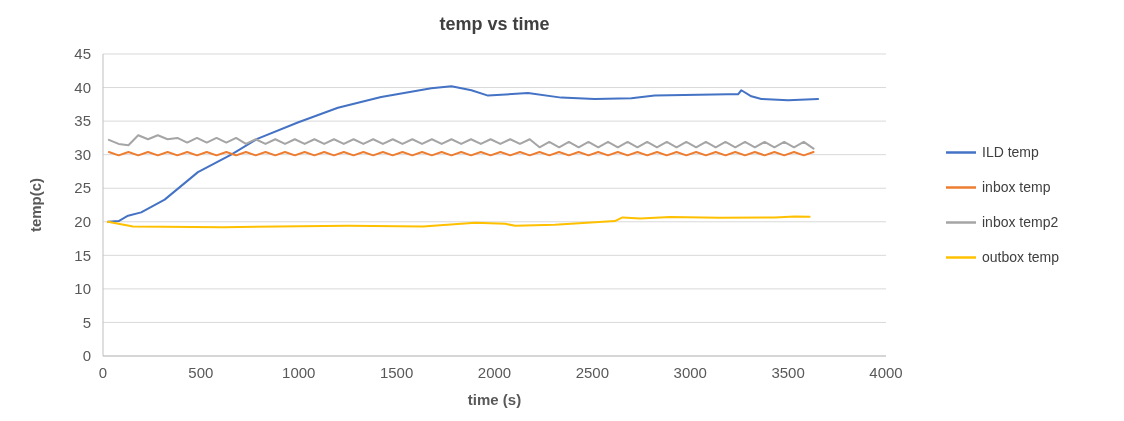 The width and height of the screenshot is (1124, 421). Describe the element at coordinates (82, 222) in the screenshot. I see `y-tick-label: 20` at that location.